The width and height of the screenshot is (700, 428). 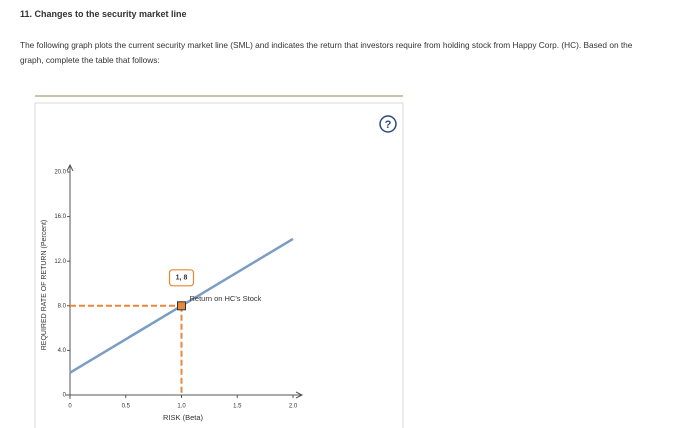 I want to click on y-tick-label: 4.0, so click(x=62, y=351).